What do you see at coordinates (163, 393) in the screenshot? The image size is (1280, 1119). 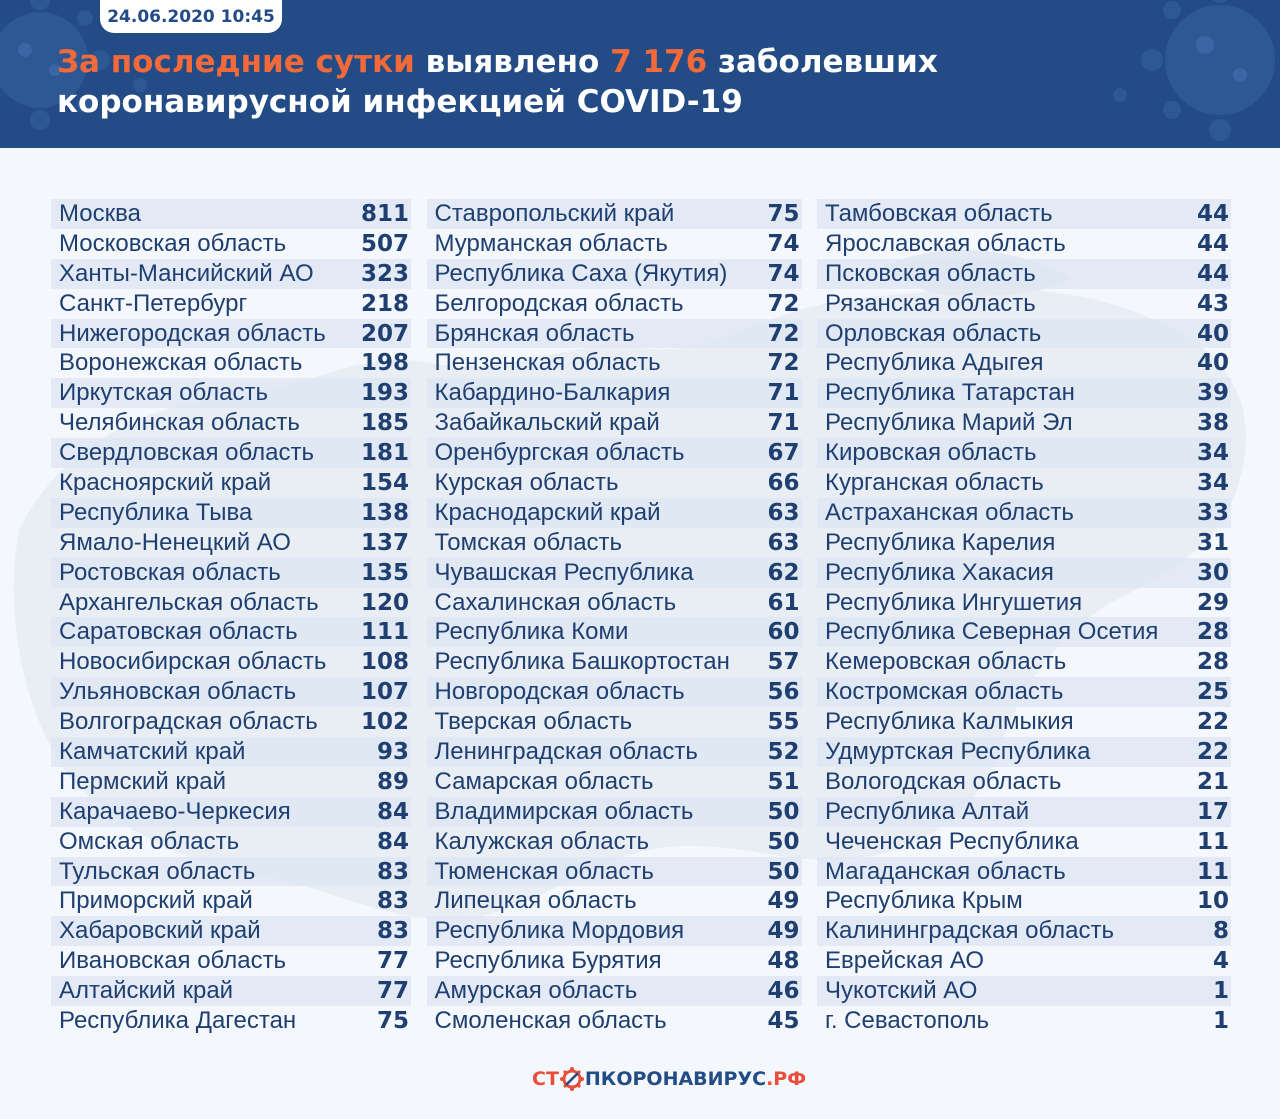 I see `region-name: Иркутская область` at bounding box center [163, 393].